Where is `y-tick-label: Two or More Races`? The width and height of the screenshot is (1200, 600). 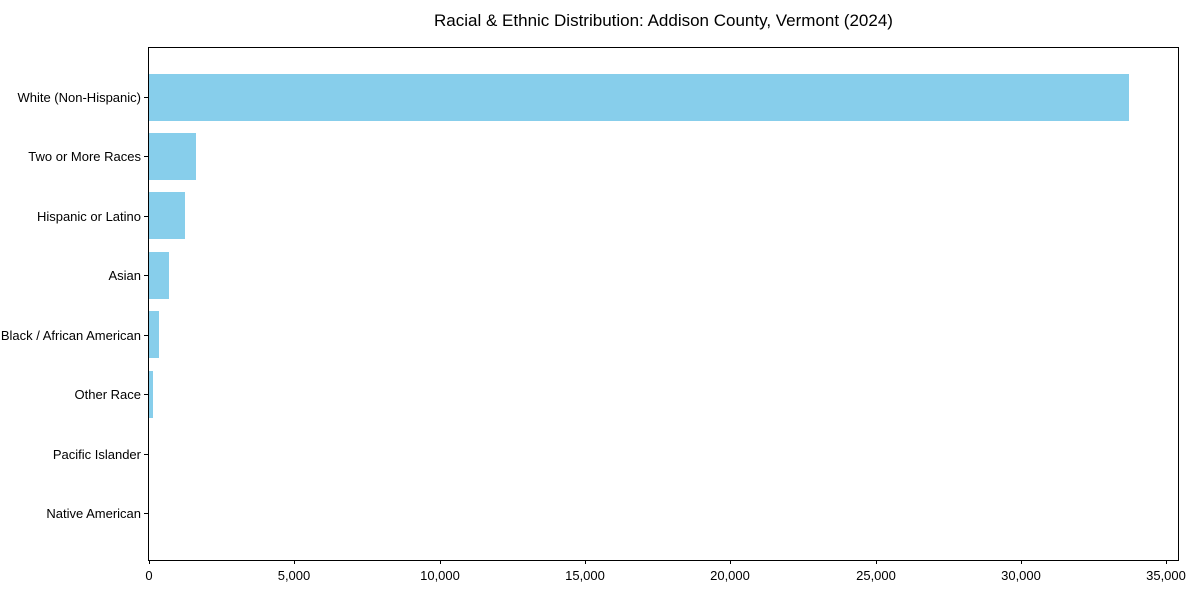 y-tick-label: Two or More Races is located at coordinates (84, 156).